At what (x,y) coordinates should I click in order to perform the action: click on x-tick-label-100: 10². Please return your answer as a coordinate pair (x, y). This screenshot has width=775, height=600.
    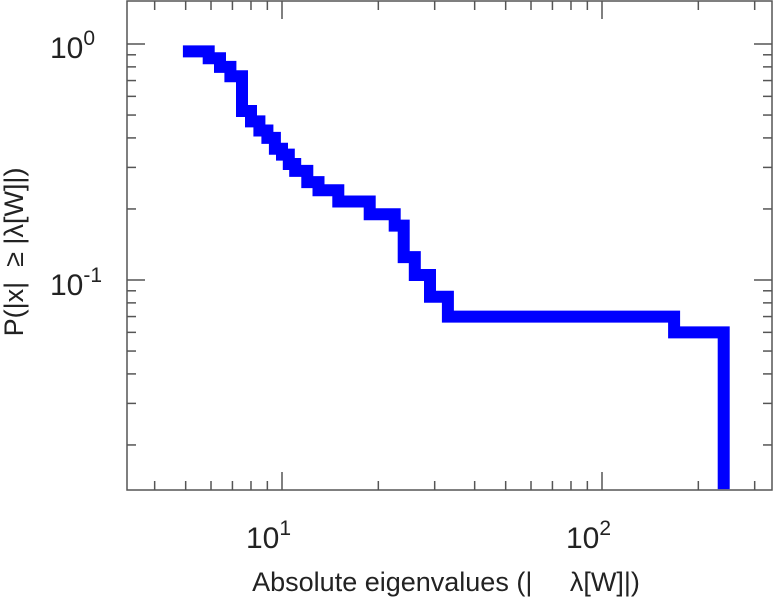
    Looking at the image, I should click on (588, 536).